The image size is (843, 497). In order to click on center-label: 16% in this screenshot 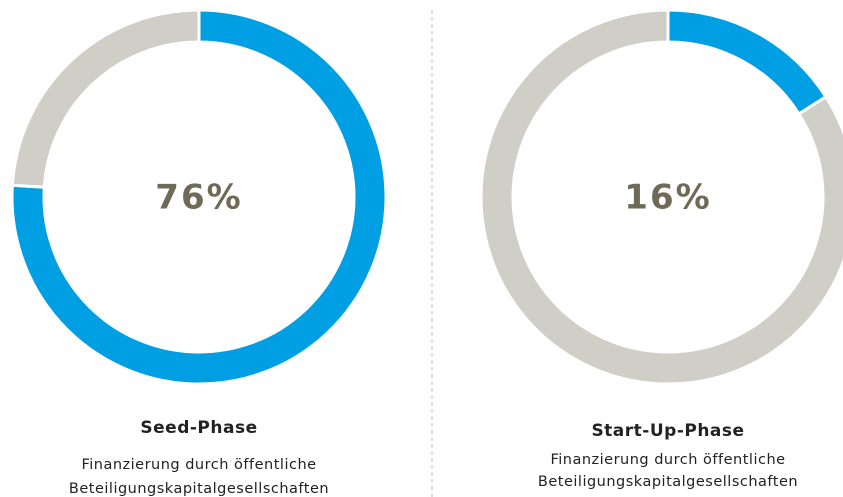, I will do `click(667, 198)`.